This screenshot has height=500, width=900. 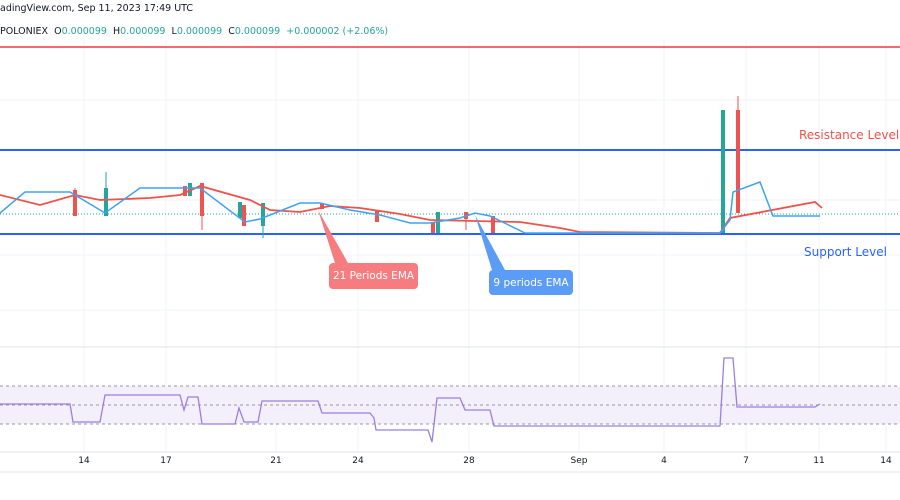 I want to click on x-tick-label: 28, so click(x=469, y=461).